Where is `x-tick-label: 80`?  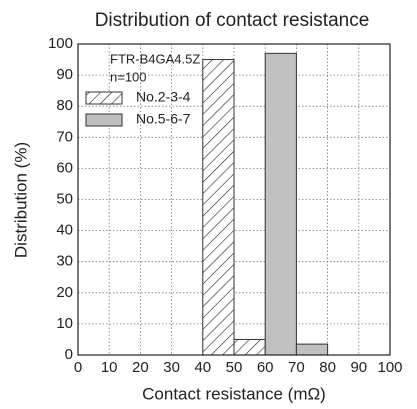
x-tick-label: 80 is located at coordinates (327, 367).